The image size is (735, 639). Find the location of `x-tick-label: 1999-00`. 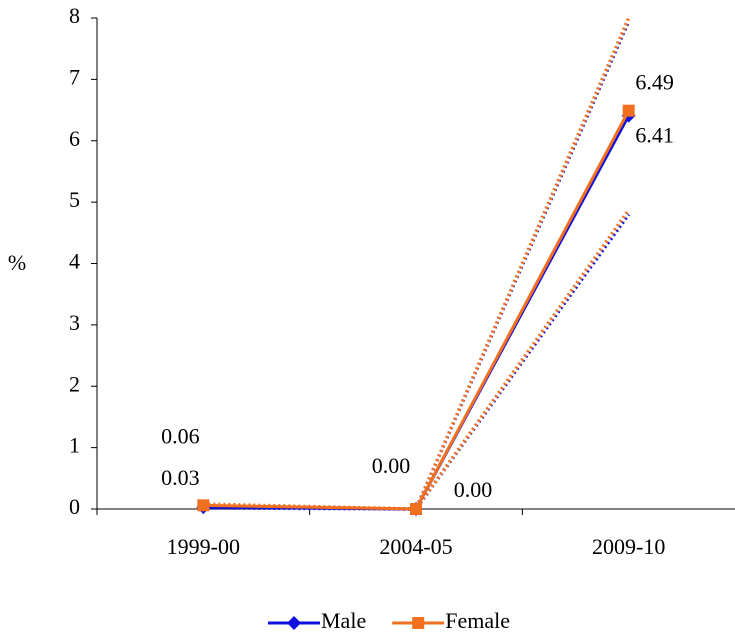

x-tick-label: 1999-00 is located at coordinates (203, 546).